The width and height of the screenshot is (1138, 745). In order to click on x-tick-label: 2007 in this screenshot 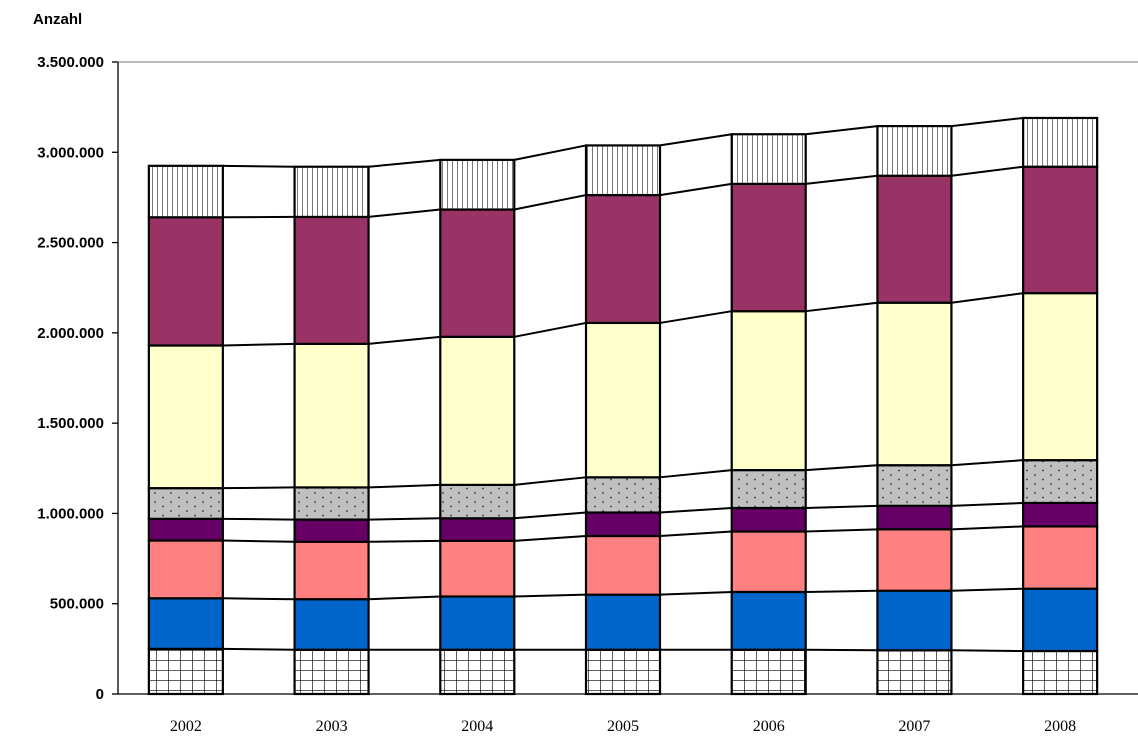, I will do `click(914, 726)`.